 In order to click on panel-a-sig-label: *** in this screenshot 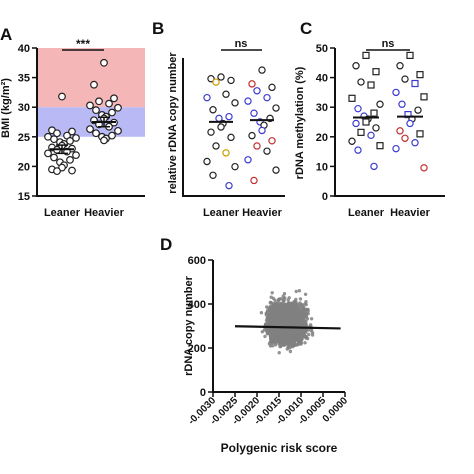, I will do `click(83, 44)`.